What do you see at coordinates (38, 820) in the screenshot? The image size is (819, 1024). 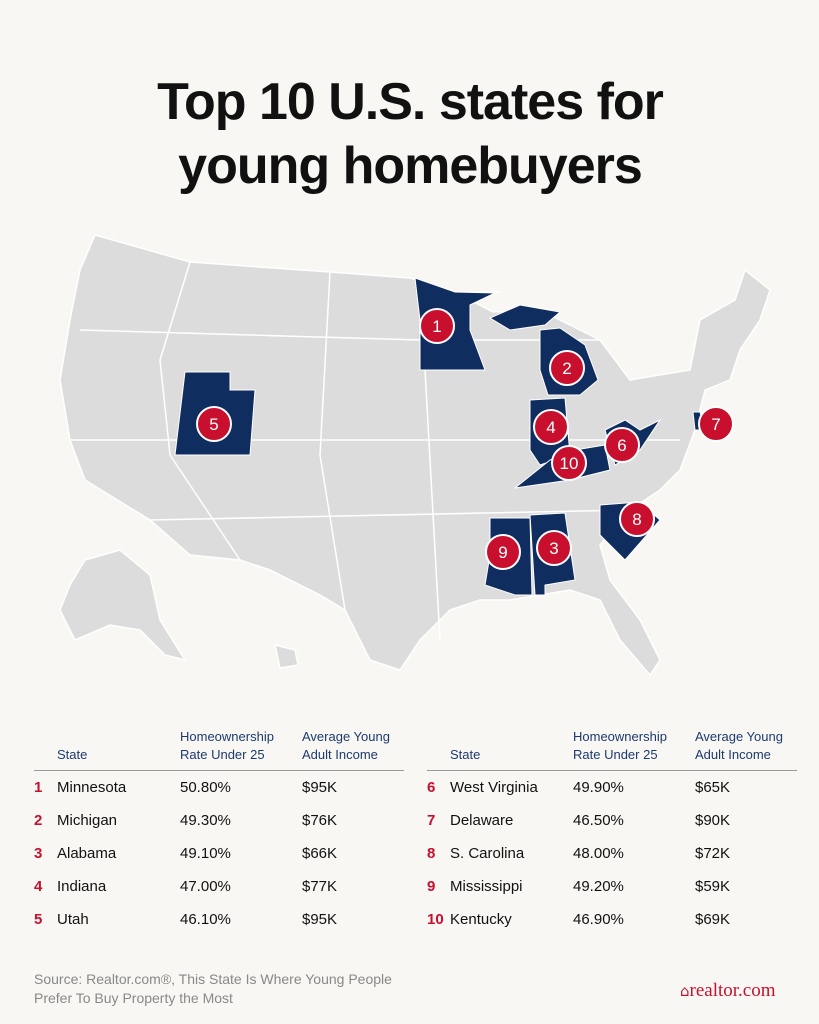 I see `rank: 2` at bounding box center [38, 820].